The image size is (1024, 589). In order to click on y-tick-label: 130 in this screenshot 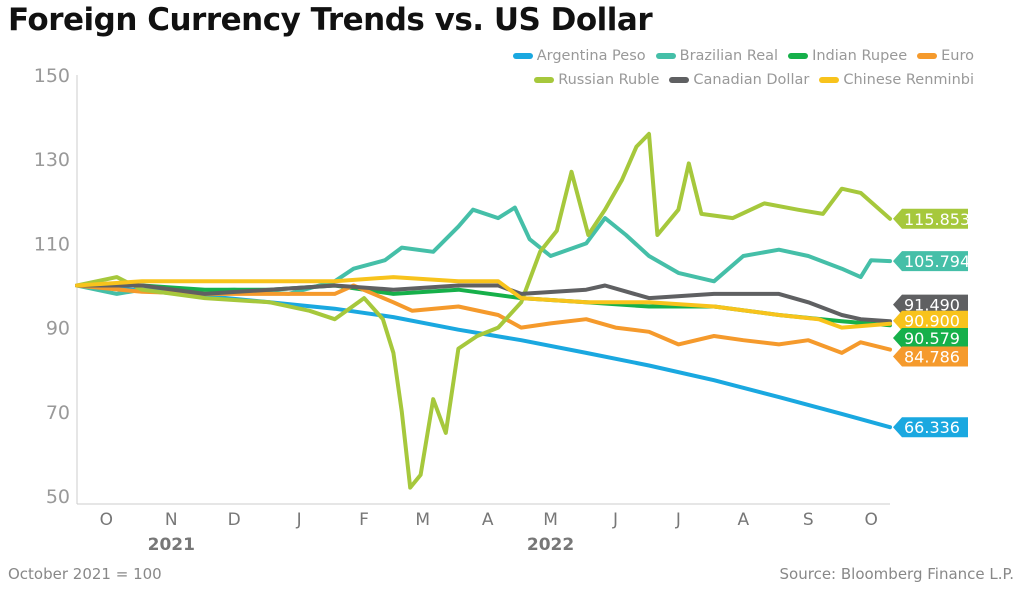, I will do `click(52, 160)`.